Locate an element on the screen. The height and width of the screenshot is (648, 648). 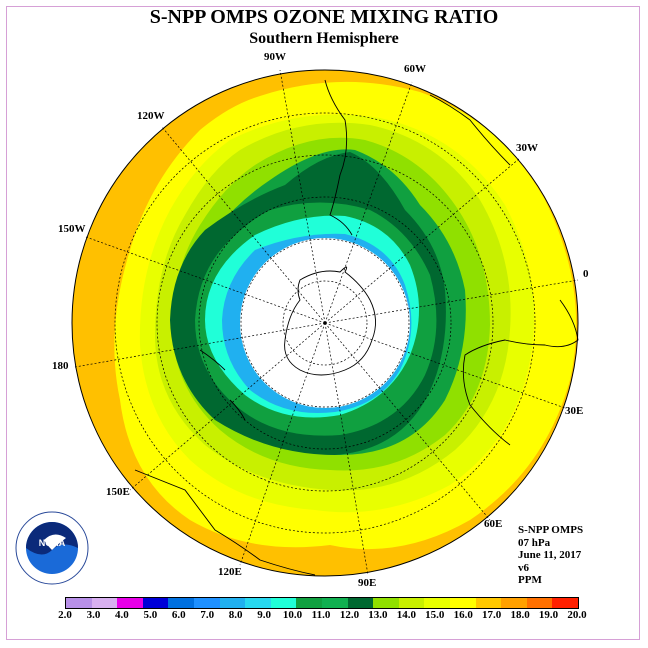
color-scale-tick-label: 13.0 is located at coordinates (378, 615).